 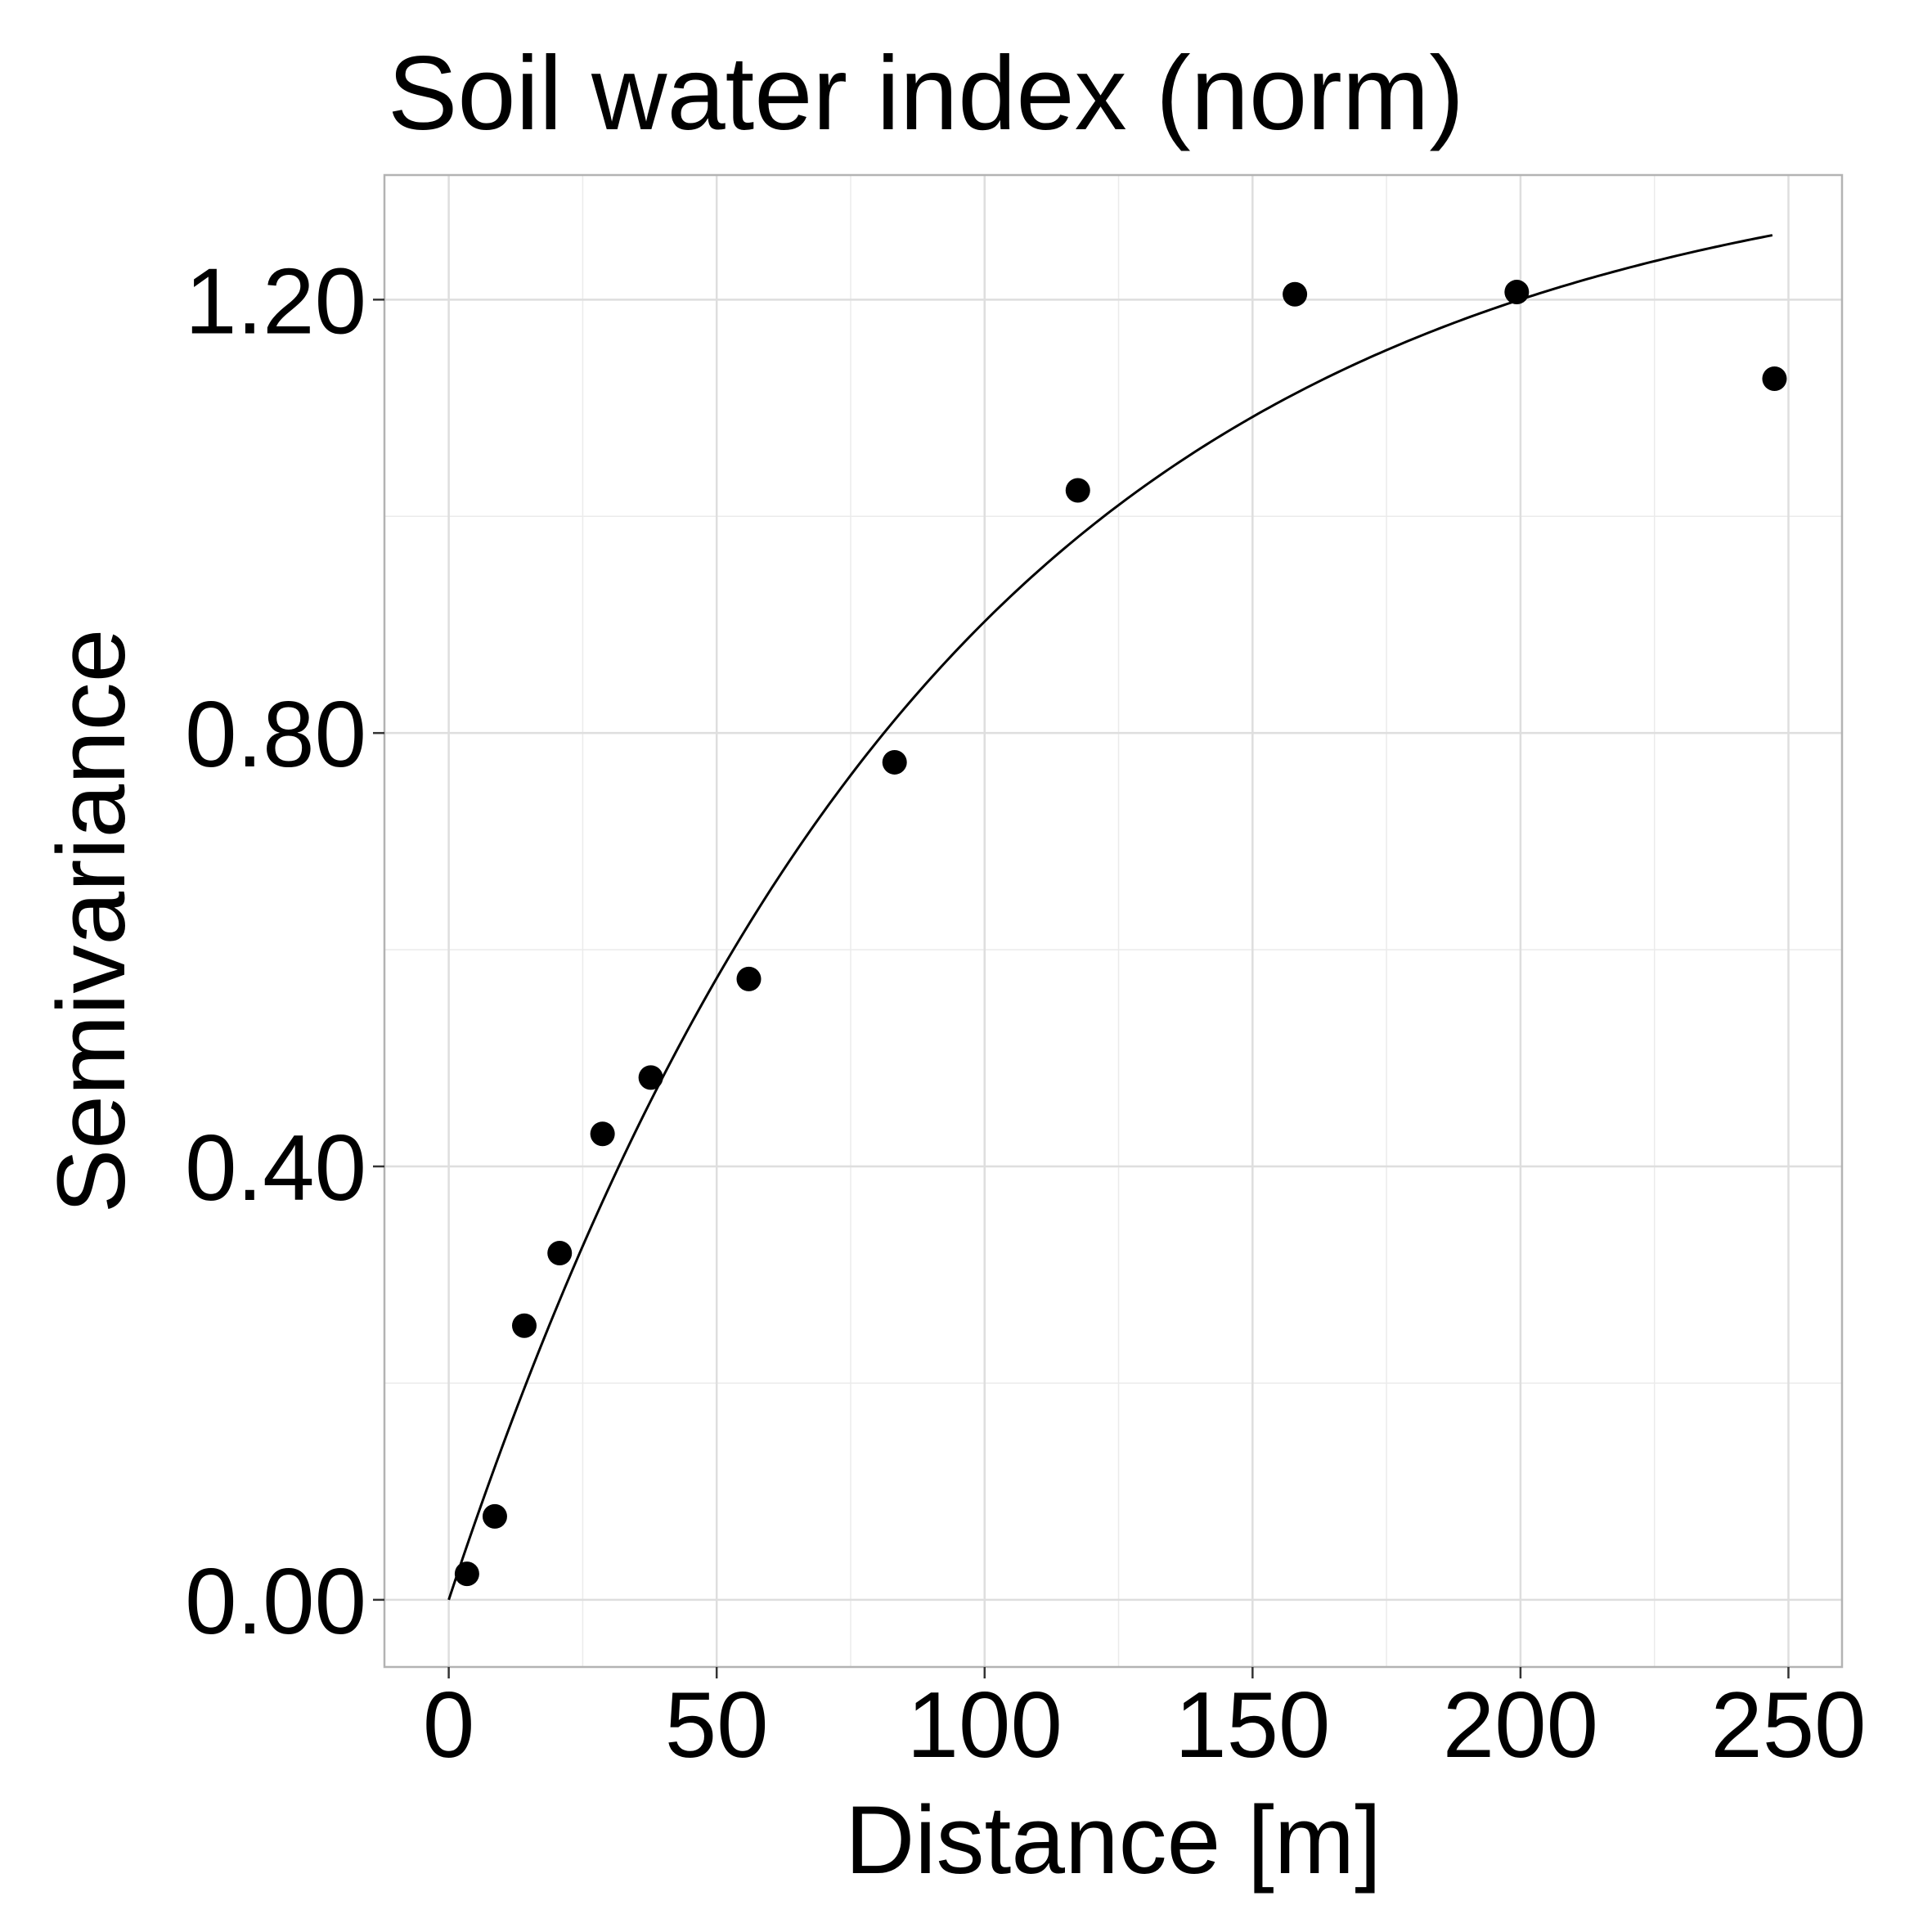 I want to click on y-axis-title: Semivariance, so click(x=92, y=922).